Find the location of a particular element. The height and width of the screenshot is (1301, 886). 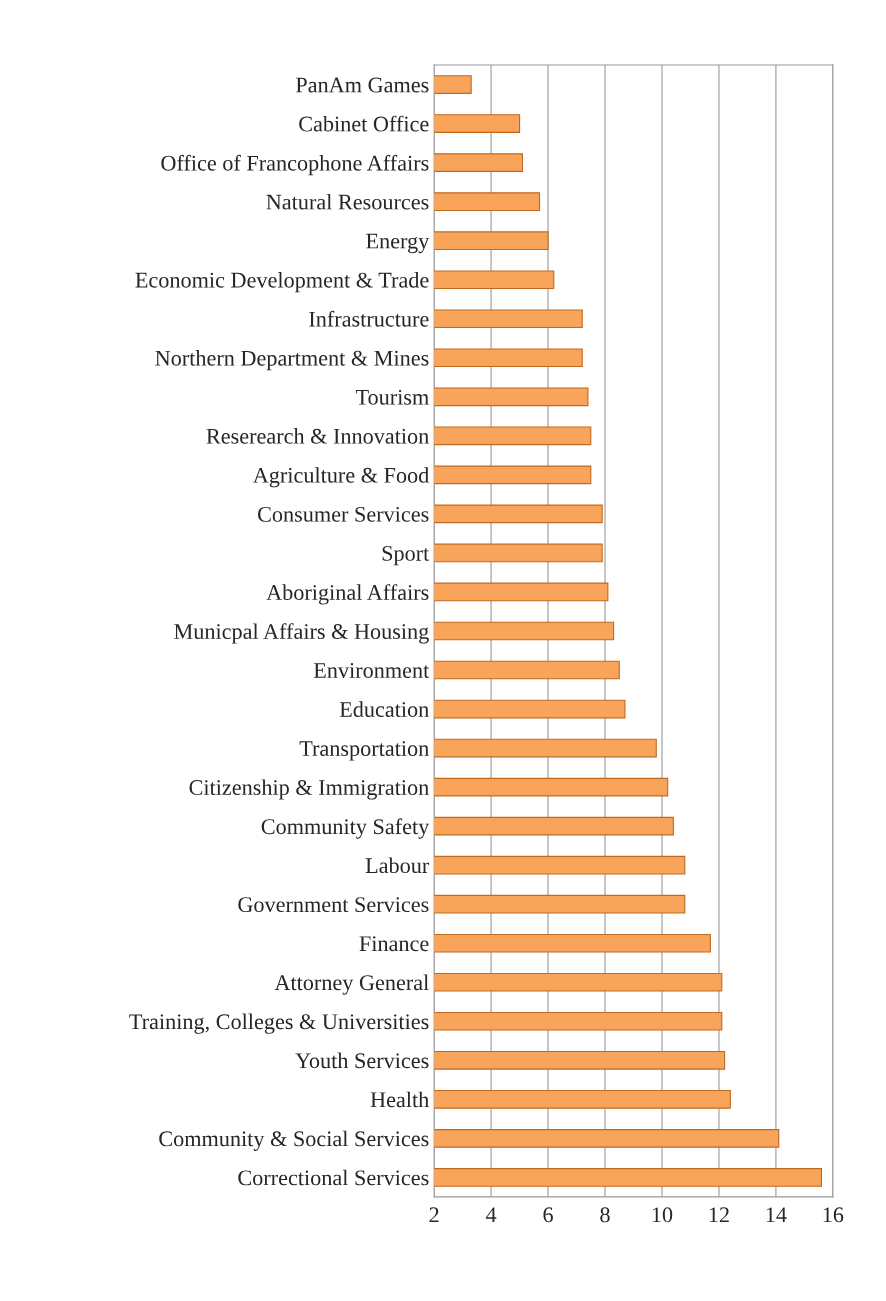

x-tick-label: 4 is located at coordinates (491, 1215).